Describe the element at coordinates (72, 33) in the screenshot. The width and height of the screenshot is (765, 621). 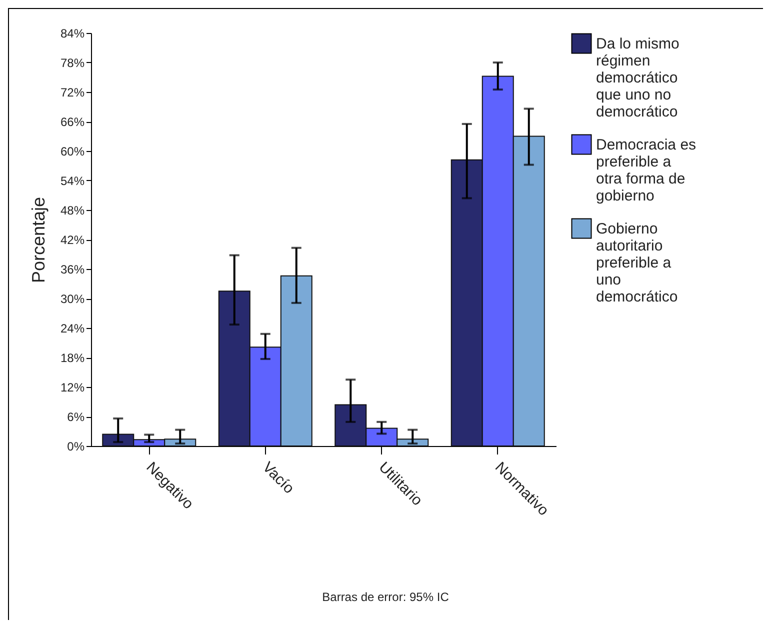
I see `y-tick-label: 84%` at that location.